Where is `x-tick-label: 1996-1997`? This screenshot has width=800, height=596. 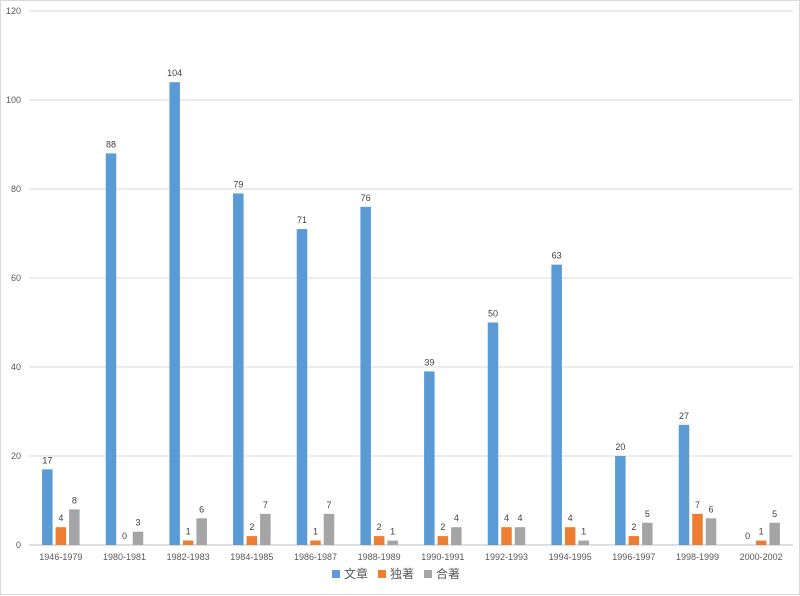
x-tick-label: 1996-1997 is located at coordinates (633, 557).